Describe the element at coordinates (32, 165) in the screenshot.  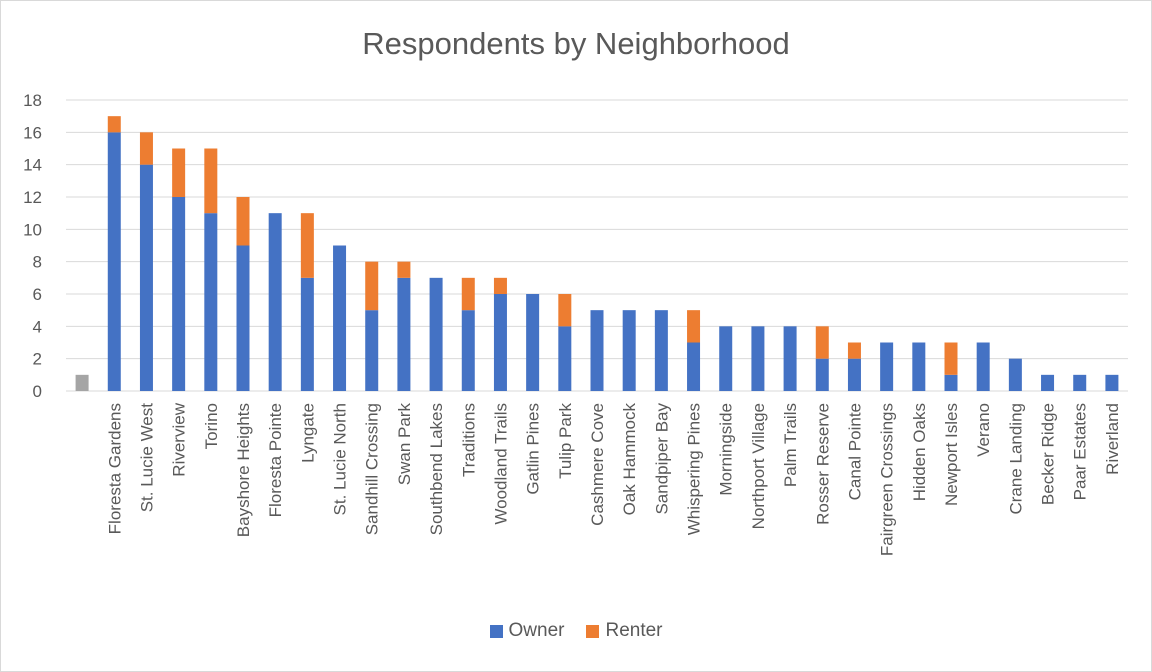
I see `y-tick-label: 14` at that location.